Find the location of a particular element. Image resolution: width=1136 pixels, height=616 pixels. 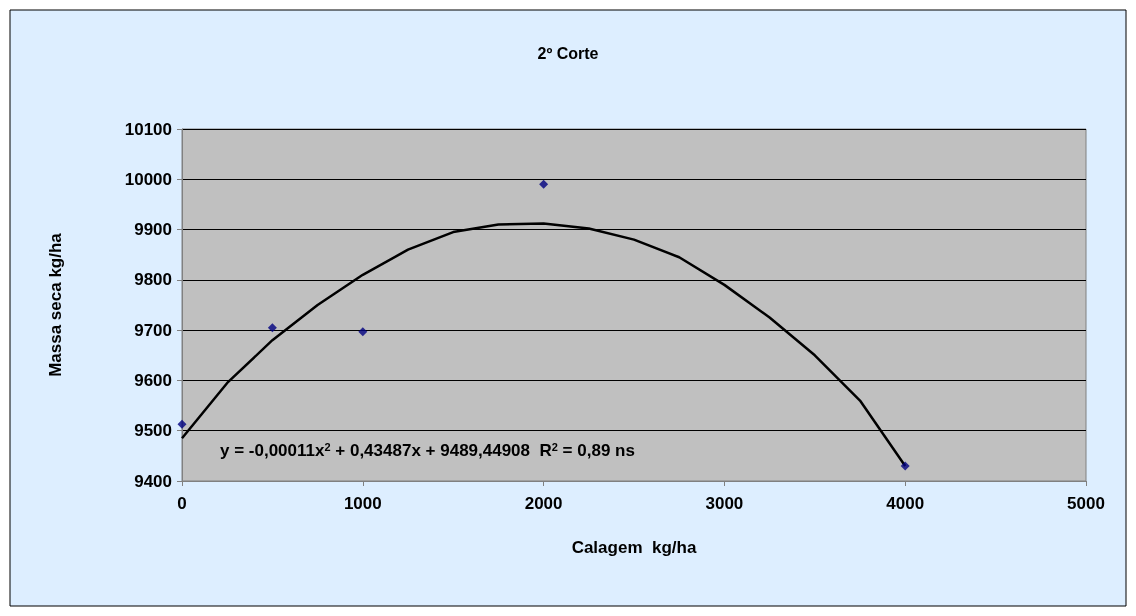

y-tick-label: 9600 is located at coordinates (153, 380).